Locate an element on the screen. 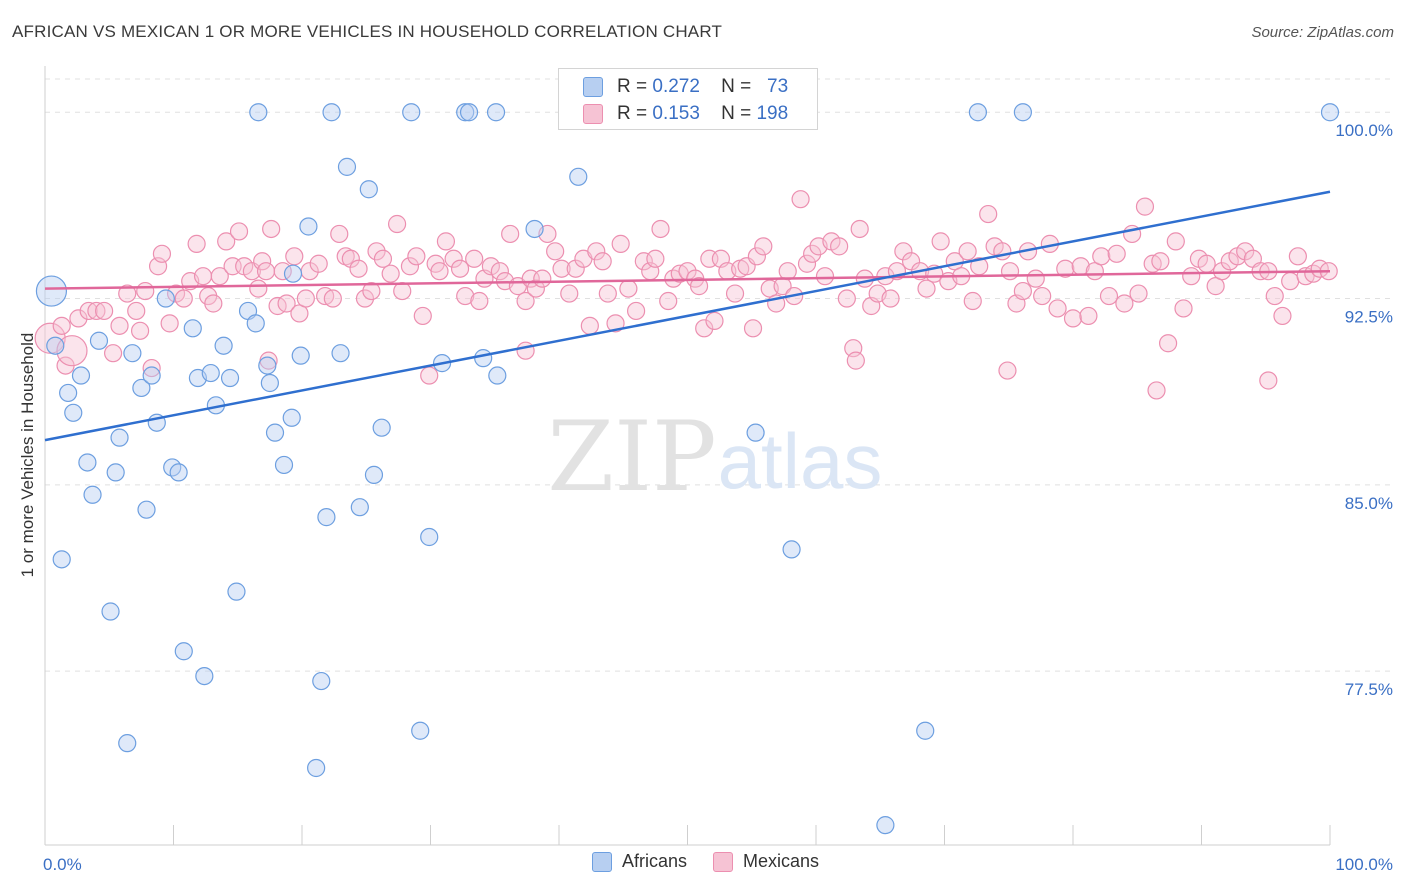 This screenshot has width=1406, height=892. x-tick-label: 0.0% is located at coordinates (62, 864).